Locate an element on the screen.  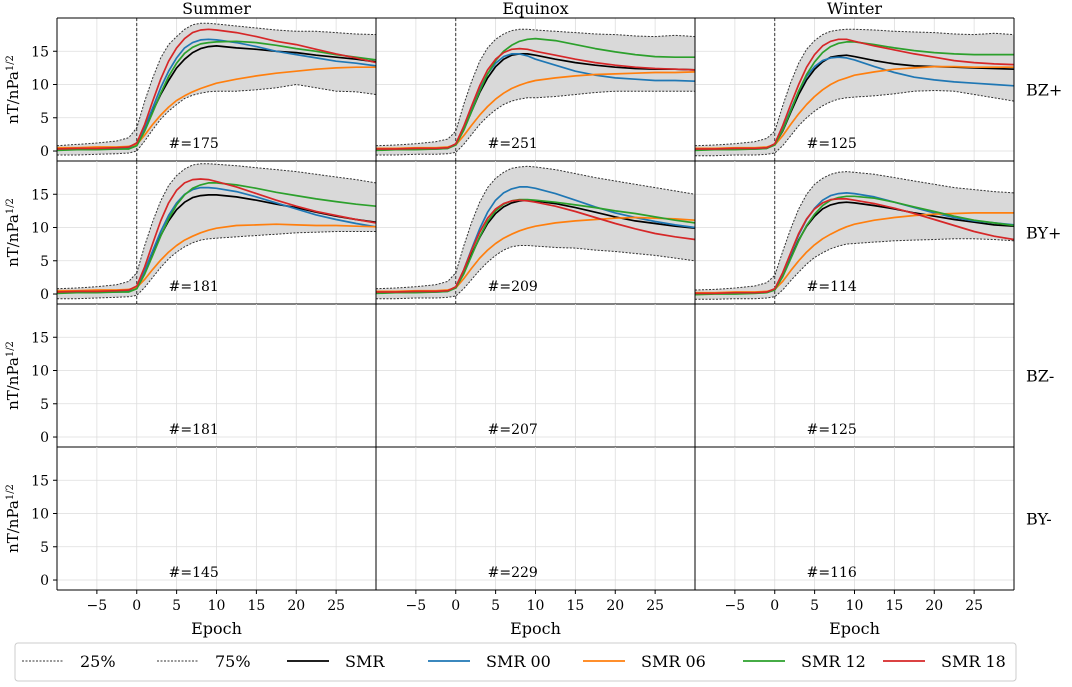
legend-label: 75% is located at coordinates (233, 661).